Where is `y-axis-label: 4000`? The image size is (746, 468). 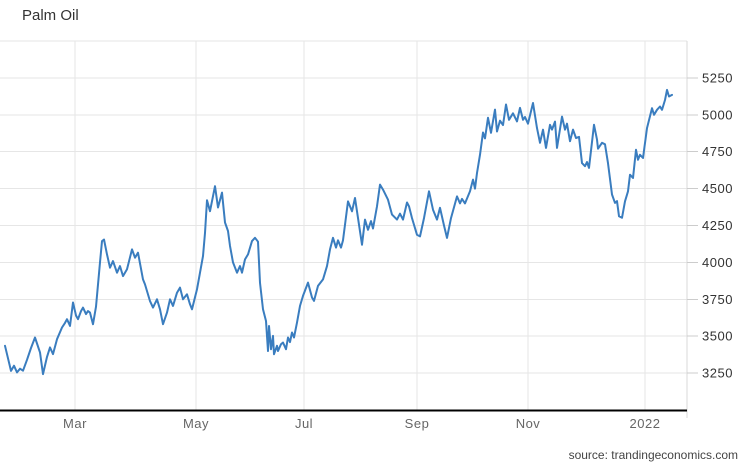
y-axis-label: 4000 is located at coordinates (717, 262).